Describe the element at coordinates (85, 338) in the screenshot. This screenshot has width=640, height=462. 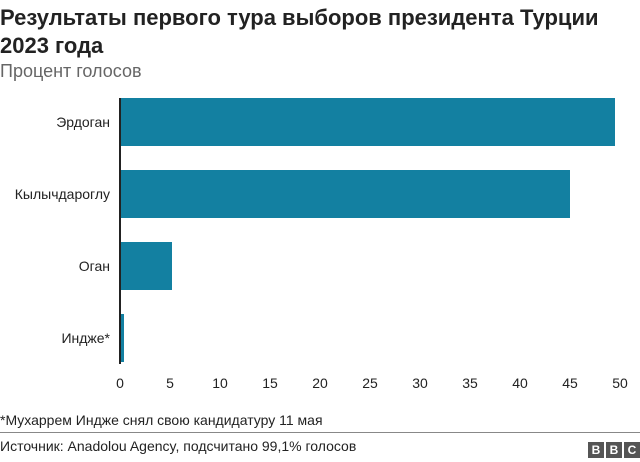
I see `category-label: Индже*` at that location.